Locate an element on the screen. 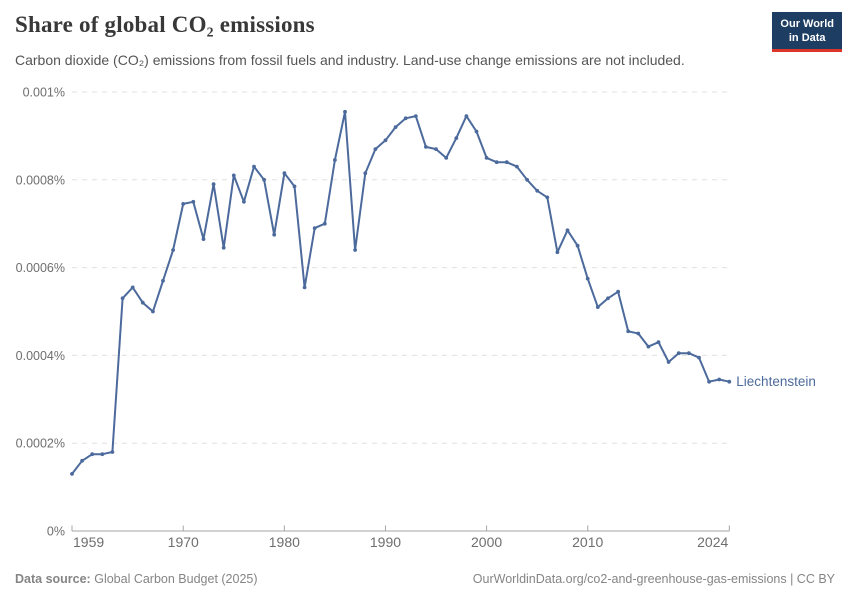 The image size is (850, 600). data-source-value: Global Carbon Budget (2025) is located at coordinates (176, 579).